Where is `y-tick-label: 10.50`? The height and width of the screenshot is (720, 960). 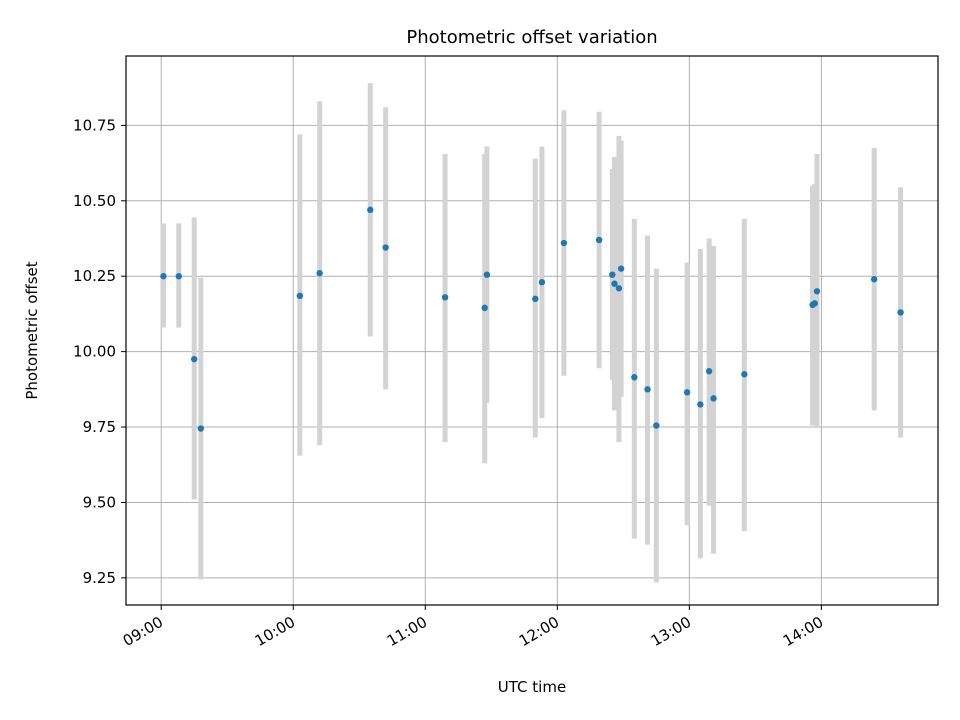
y-tick-label: 10.50 is located at coordinates (94, 201).